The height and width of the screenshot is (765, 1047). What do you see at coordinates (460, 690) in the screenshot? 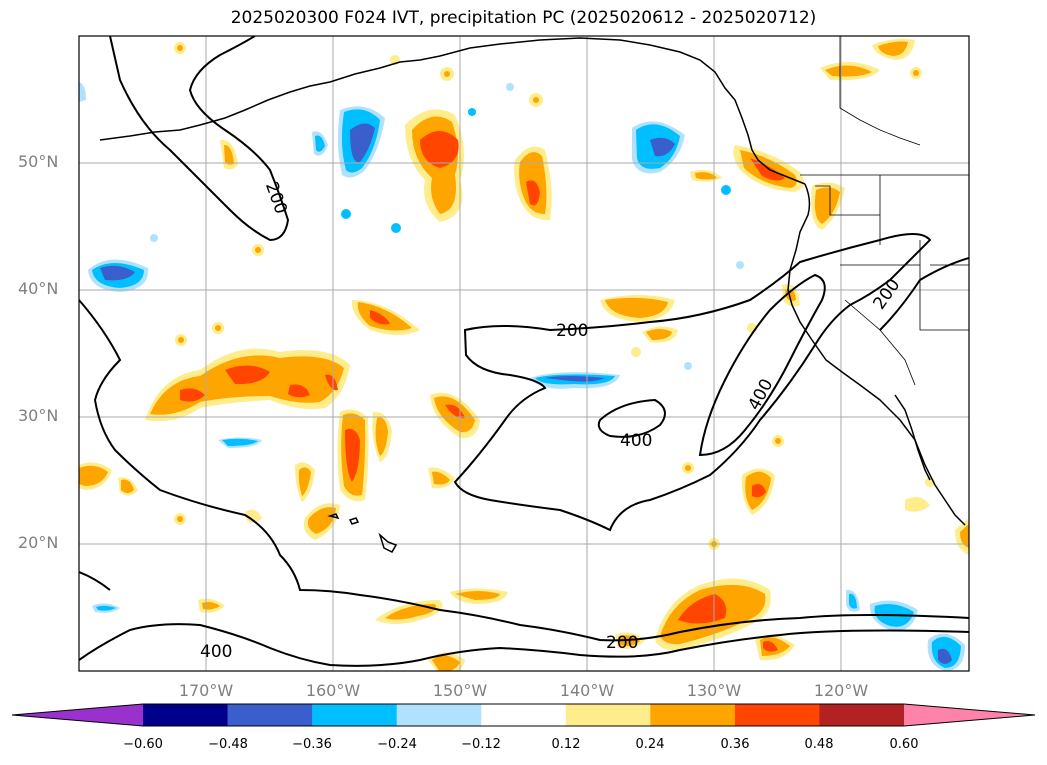
I see `lon-label: 150°W` at bounding box center [460, 690].